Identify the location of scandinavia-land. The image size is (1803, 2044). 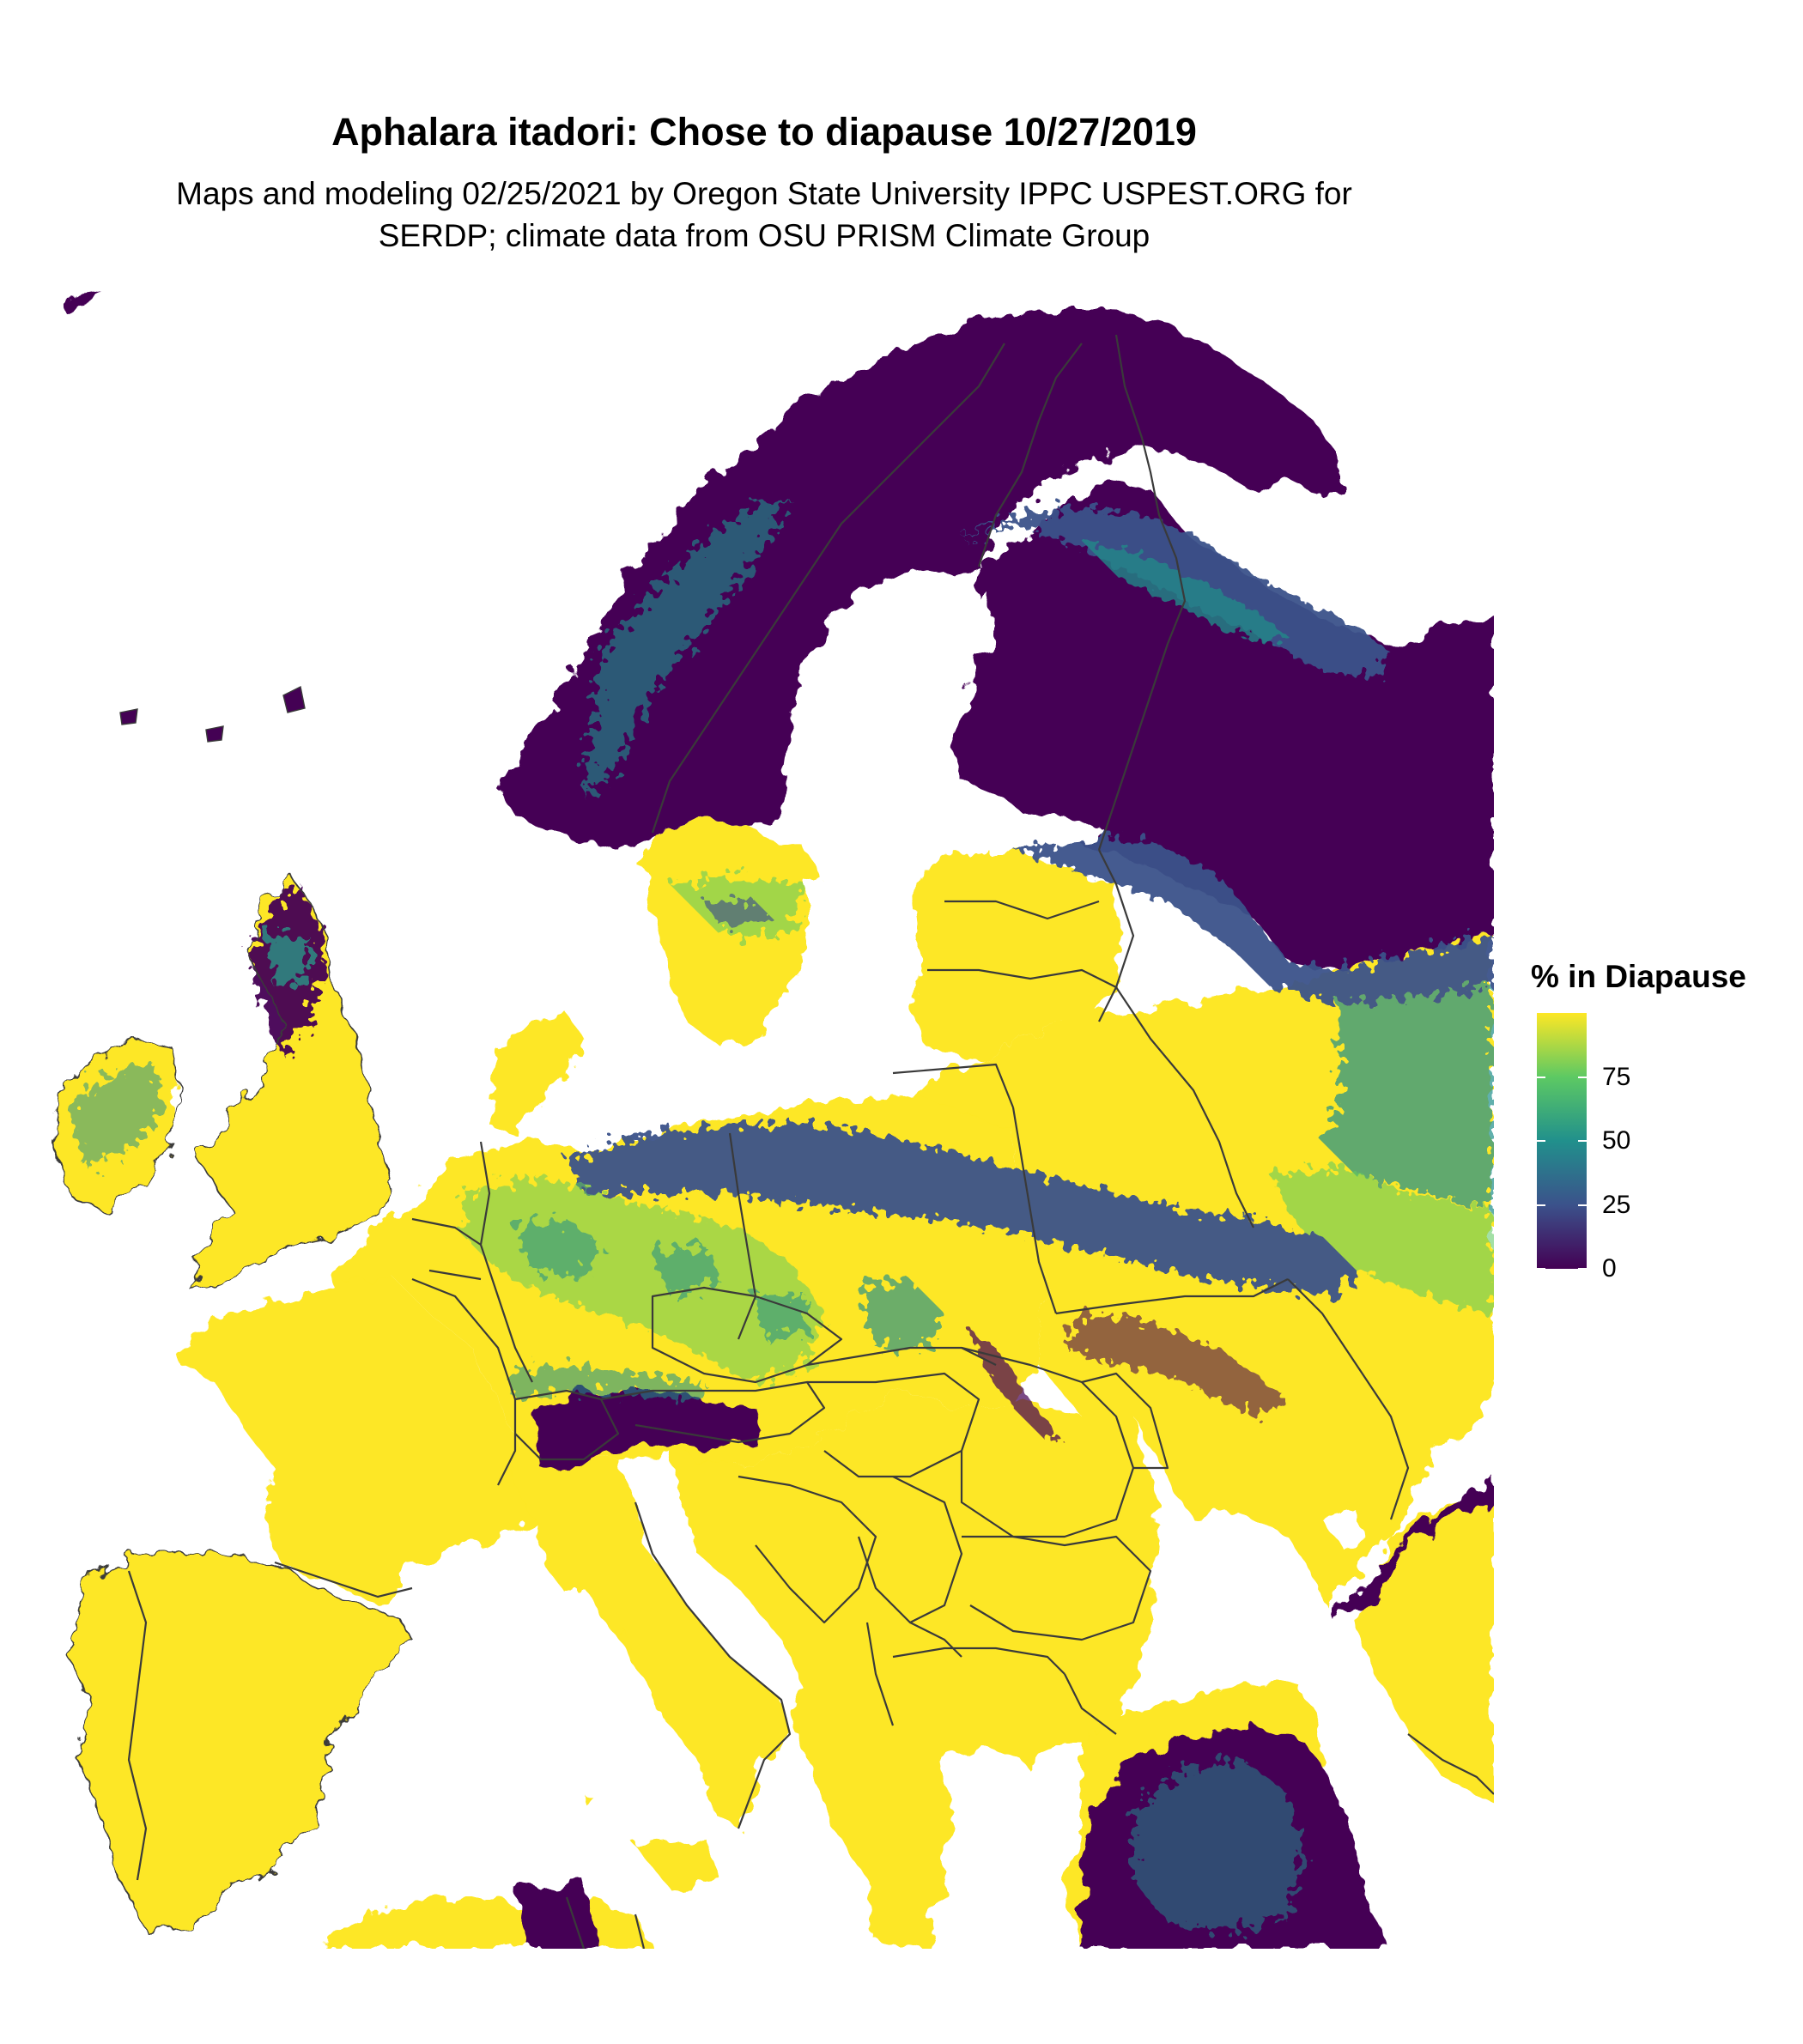
(919, 579).